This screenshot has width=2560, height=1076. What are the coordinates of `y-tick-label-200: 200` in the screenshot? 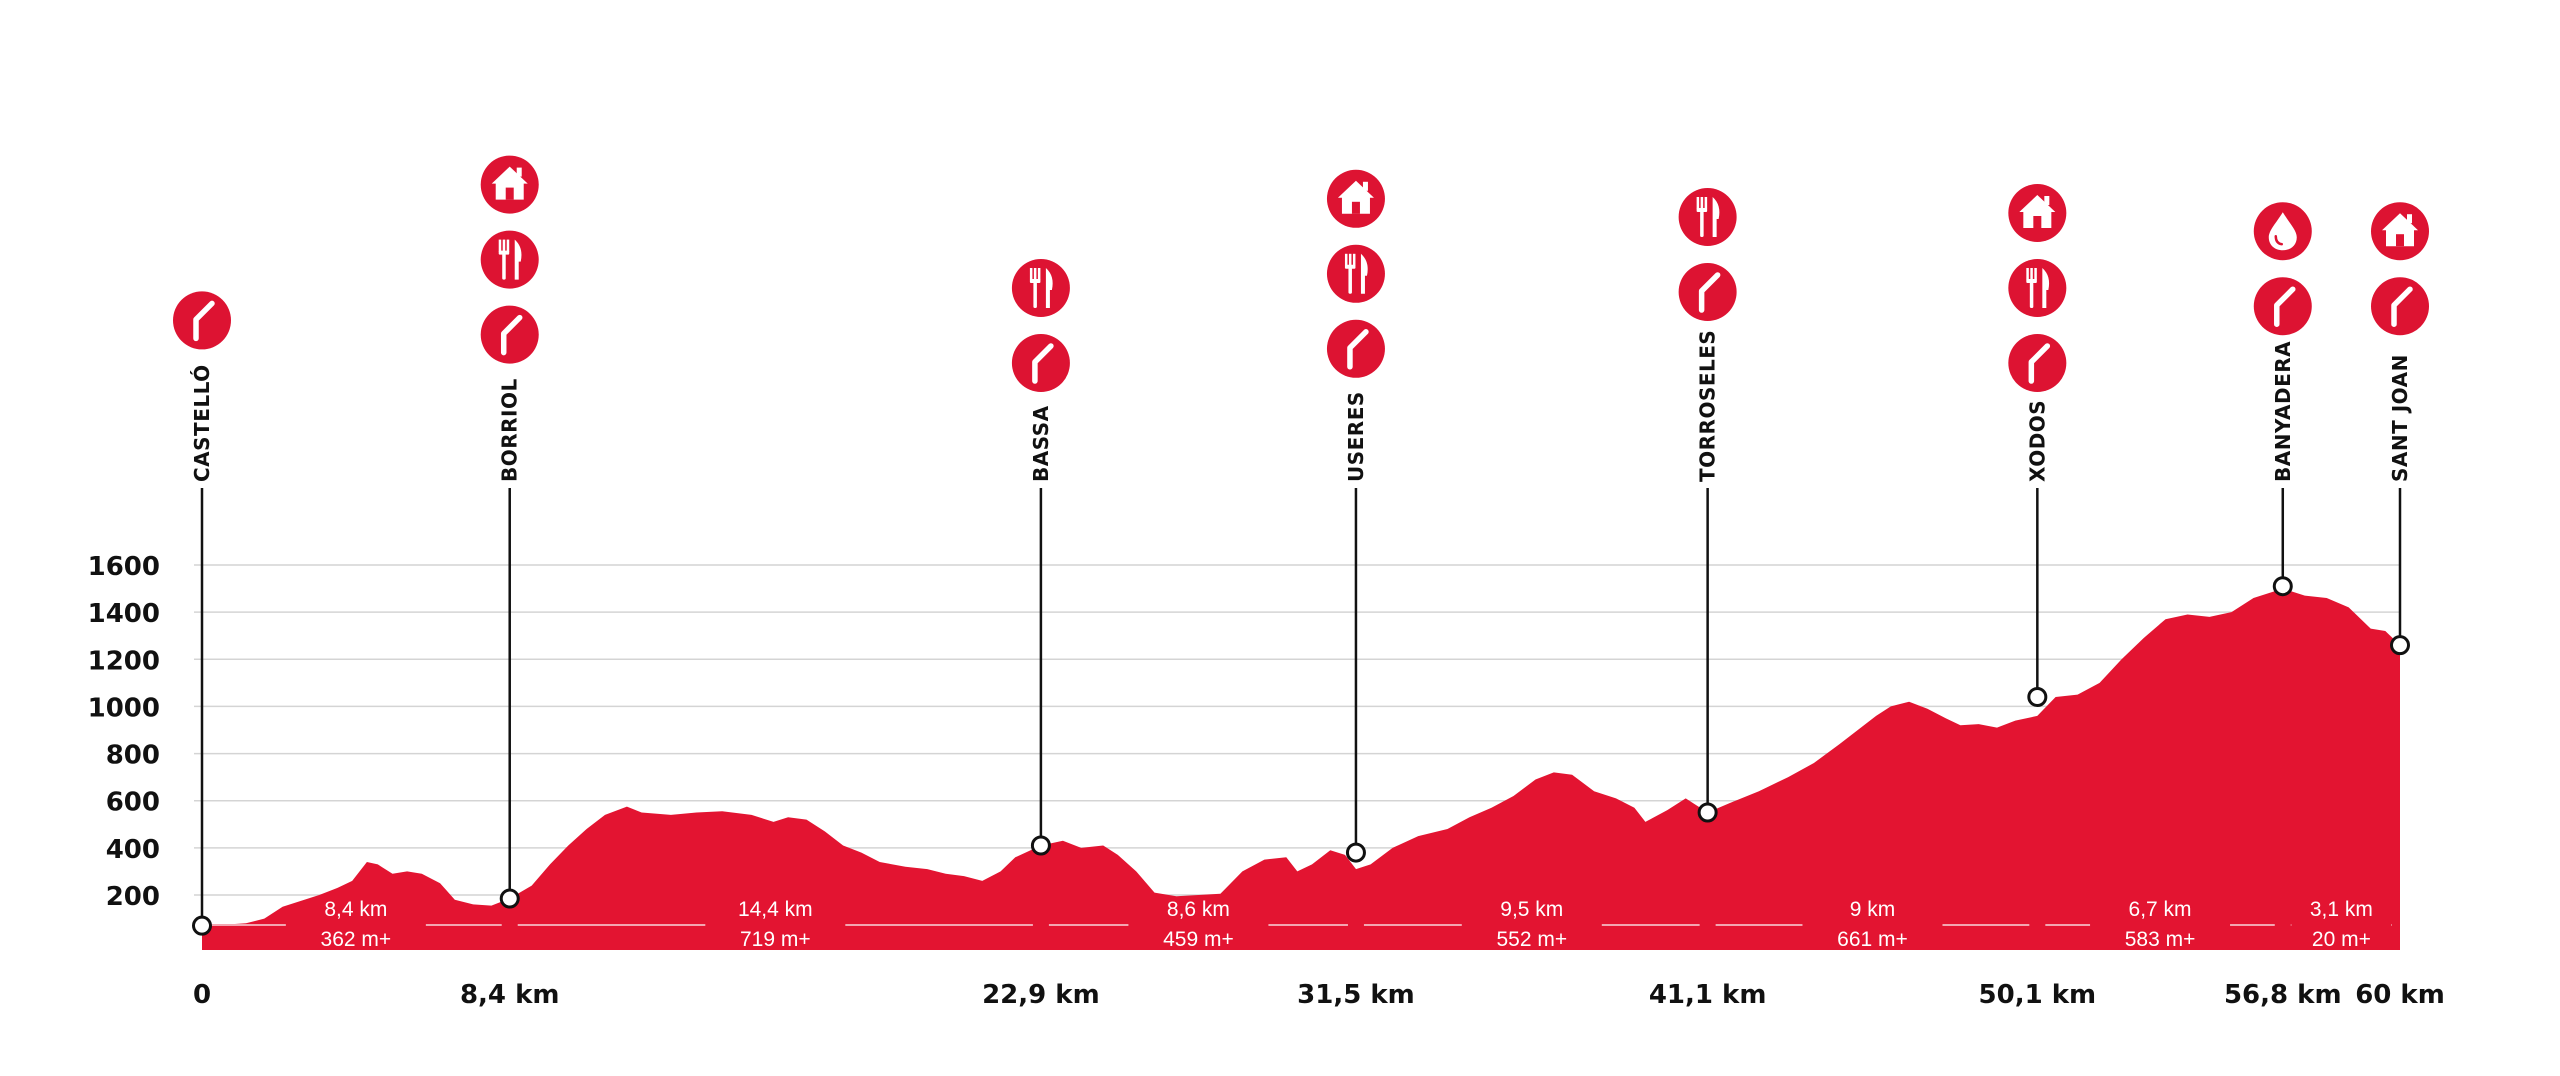 It's located at (133, 897).